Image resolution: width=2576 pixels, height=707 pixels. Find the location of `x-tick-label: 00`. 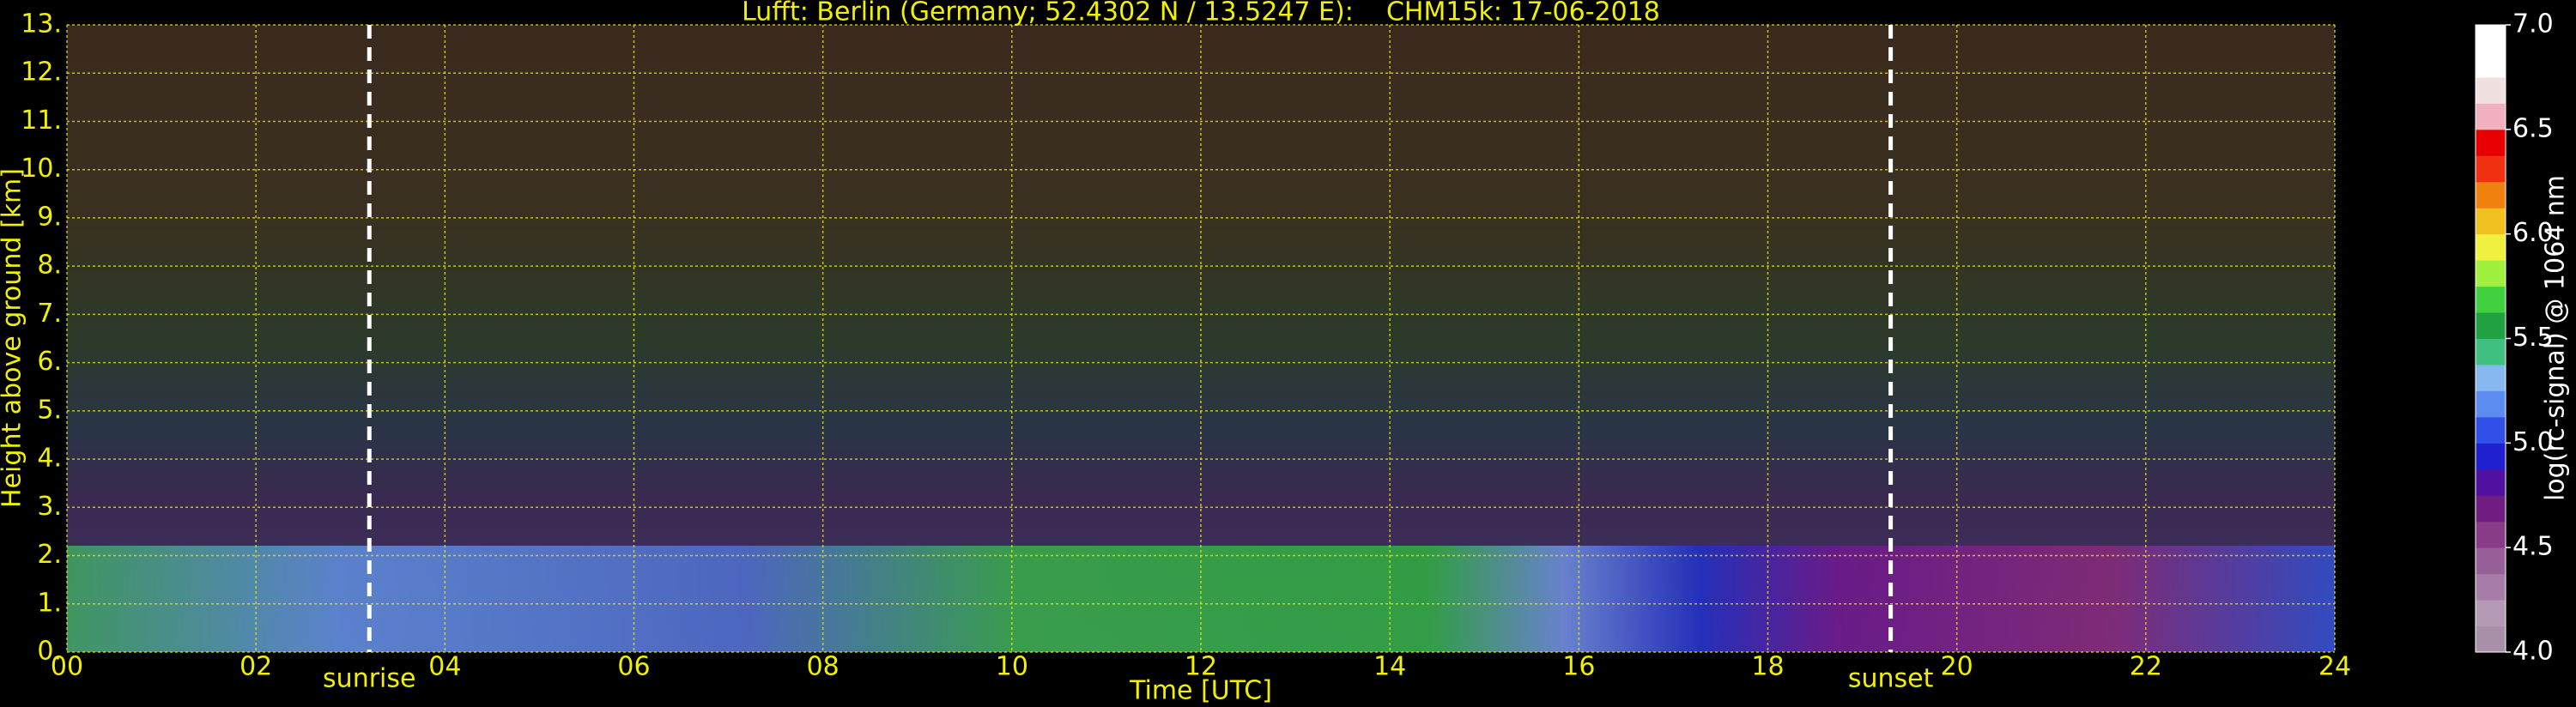

x-tick-label: 00 is located at coordinates (67, 667).